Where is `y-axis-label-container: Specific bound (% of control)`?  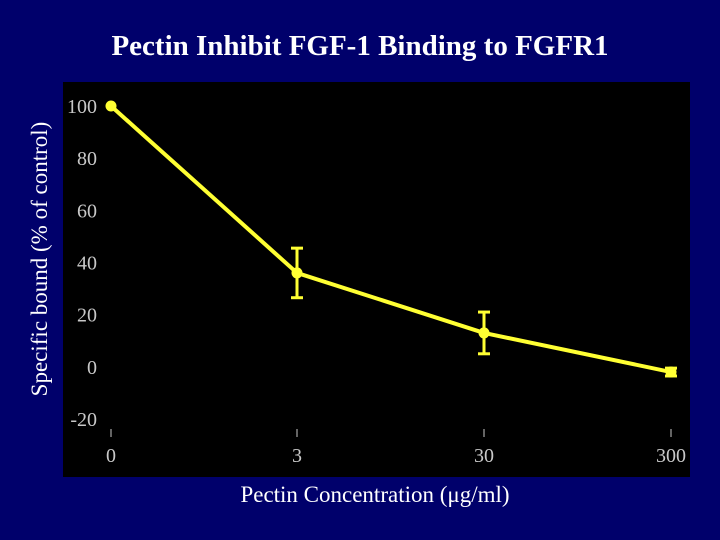 y-axis-label-container: Specific bound (% of control) is located at coordinates (40, 259).